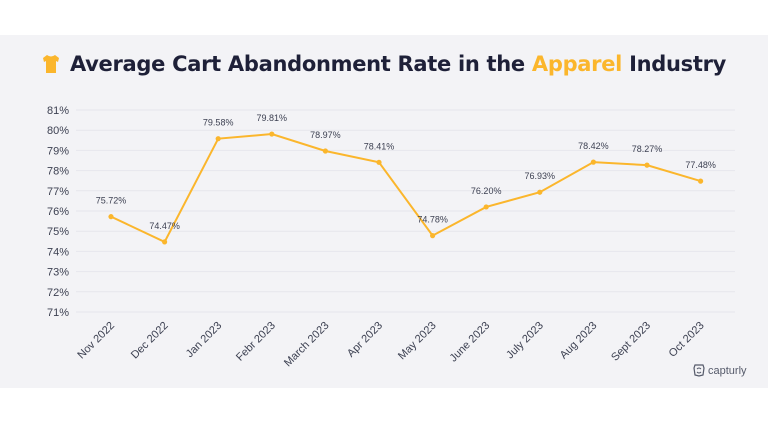  I want to click on y-tick-label: 80%, so click(58, 131).